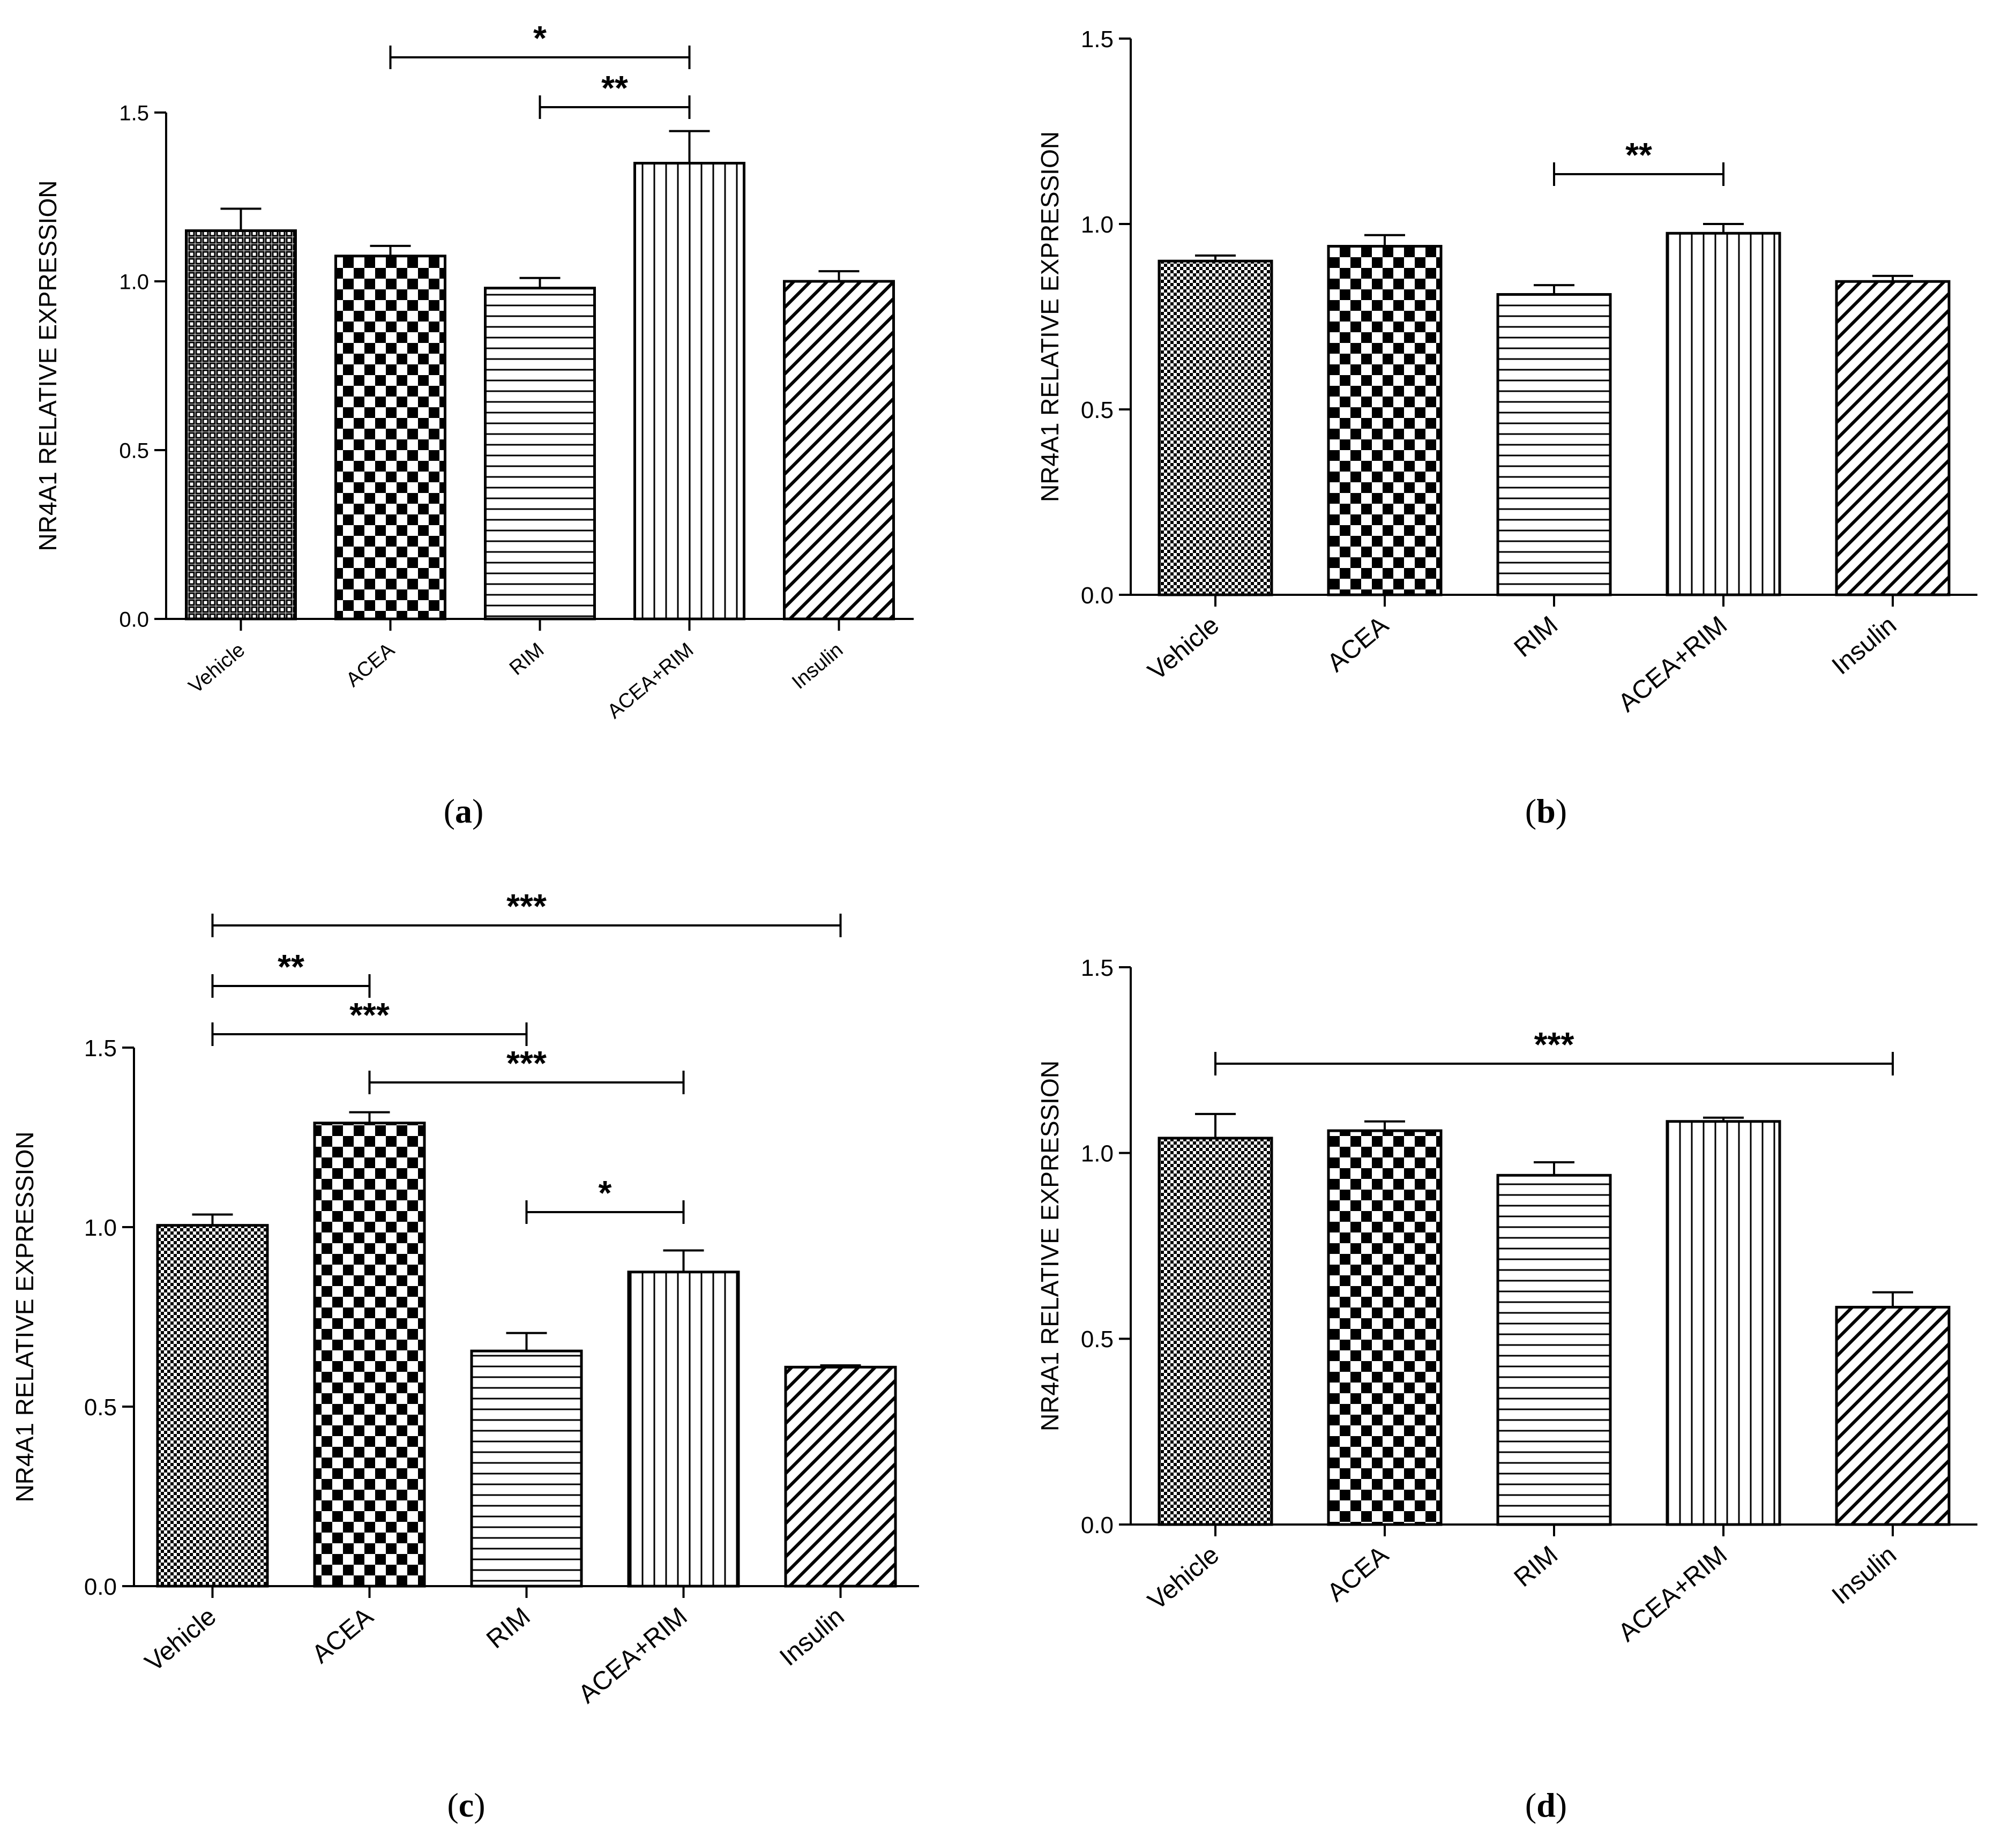  I want to click on panel-label: (b), so click(1546, 811).